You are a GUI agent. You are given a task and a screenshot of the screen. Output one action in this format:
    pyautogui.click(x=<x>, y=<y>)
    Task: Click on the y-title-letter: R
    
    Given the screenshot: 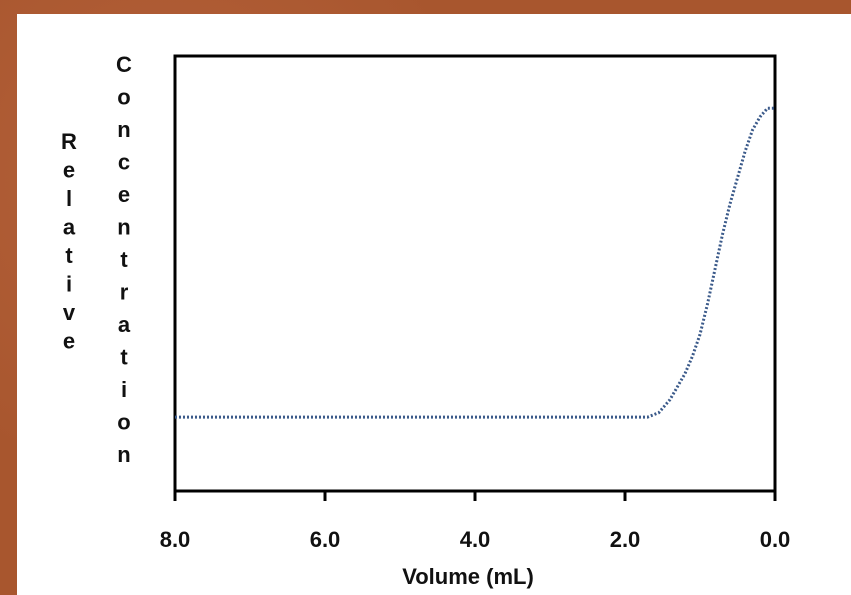 What is the action you would take?
    pyautogui.click(x=69, y=141)
    